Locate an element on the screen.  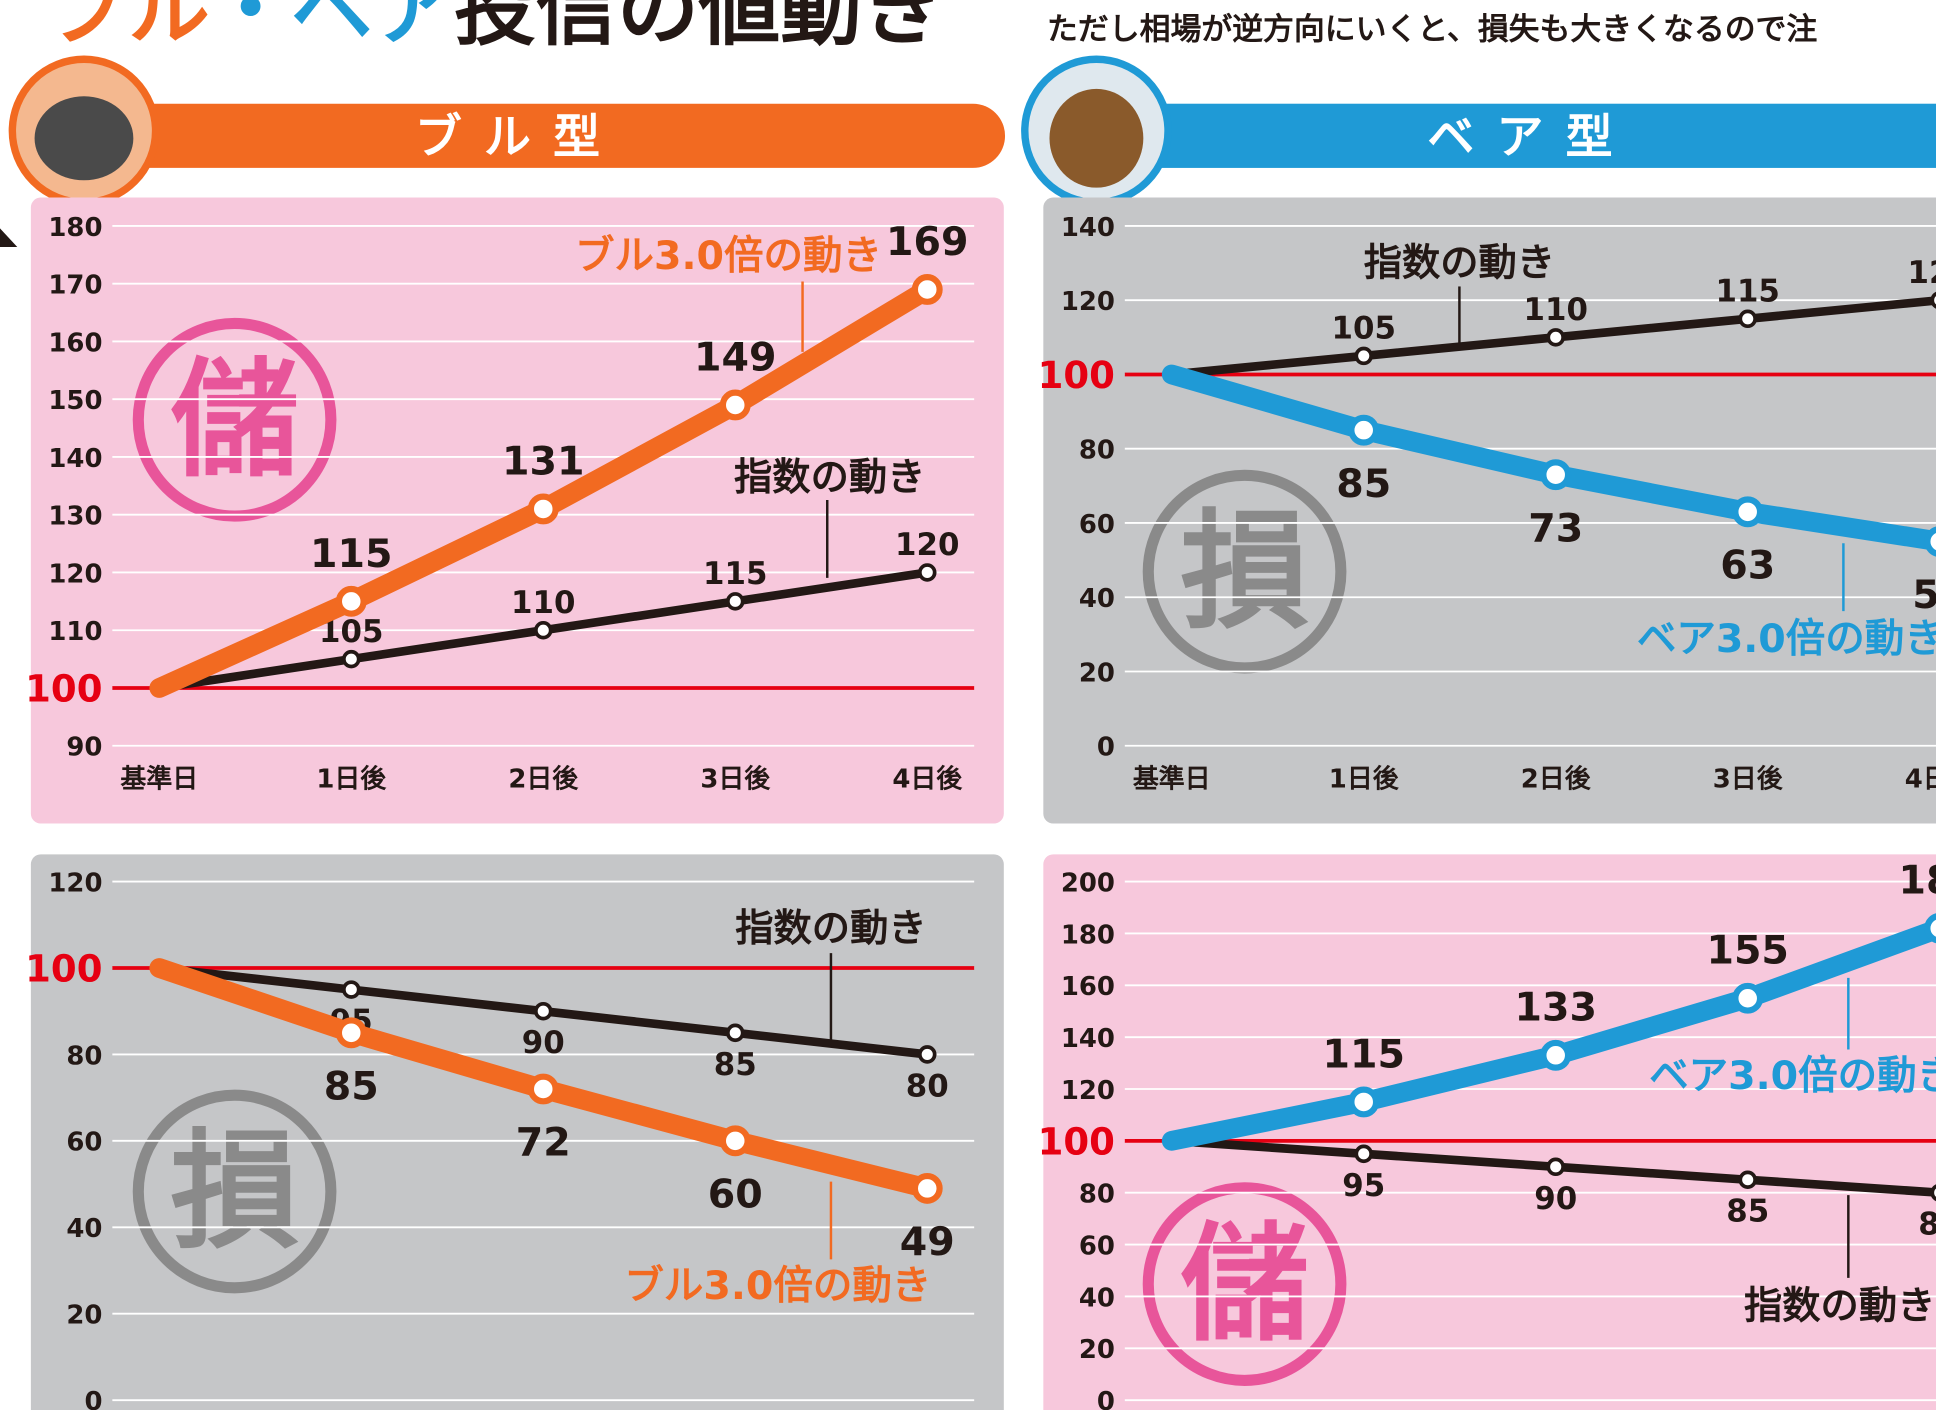
data-label: 60 is located at coordinates (735, 1195).